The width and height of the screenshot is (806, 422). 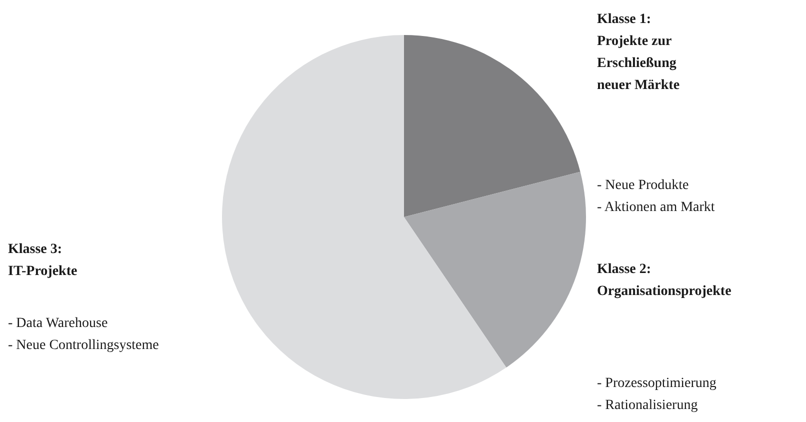 What do you see at coordinates (83, 334) in the screenshot?
I see `text: - Data Warehouse - Neue Controllingsysteme` at bounding box center [83, 334].